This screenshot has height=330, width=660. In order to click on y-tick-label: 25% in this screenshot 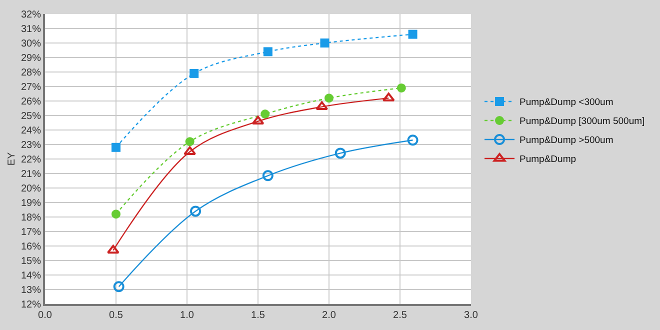, I will do `click(31, 116)`.